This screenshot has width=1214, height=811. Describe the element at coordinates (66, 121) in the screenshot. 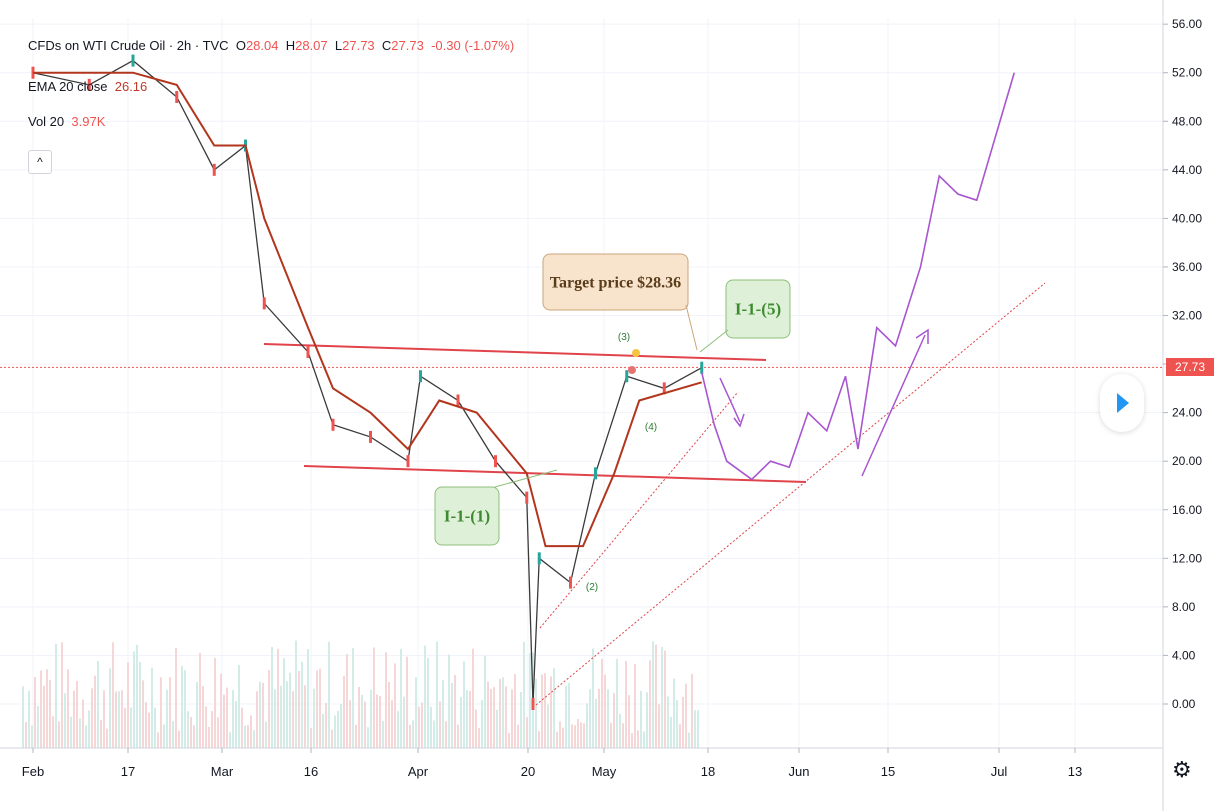

I see `volume-legend: Vol 20 3.97K` at that location.